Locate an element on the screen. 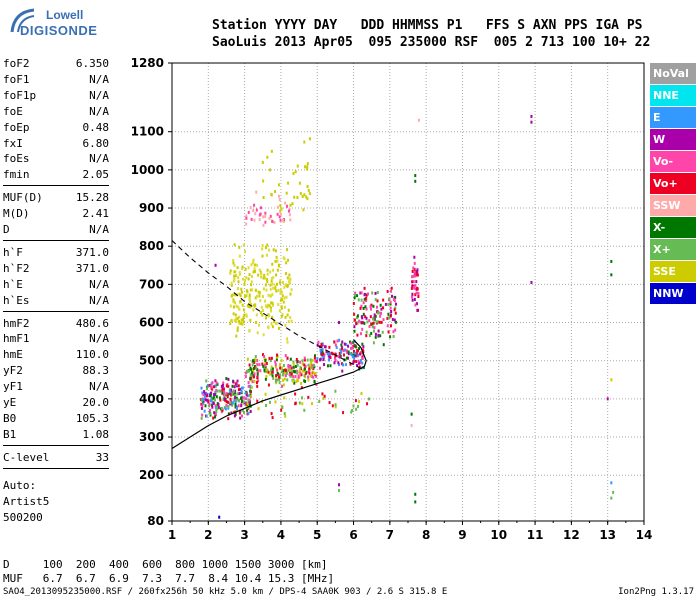  param-value: 105.3 is located at coordinates (92, 418).